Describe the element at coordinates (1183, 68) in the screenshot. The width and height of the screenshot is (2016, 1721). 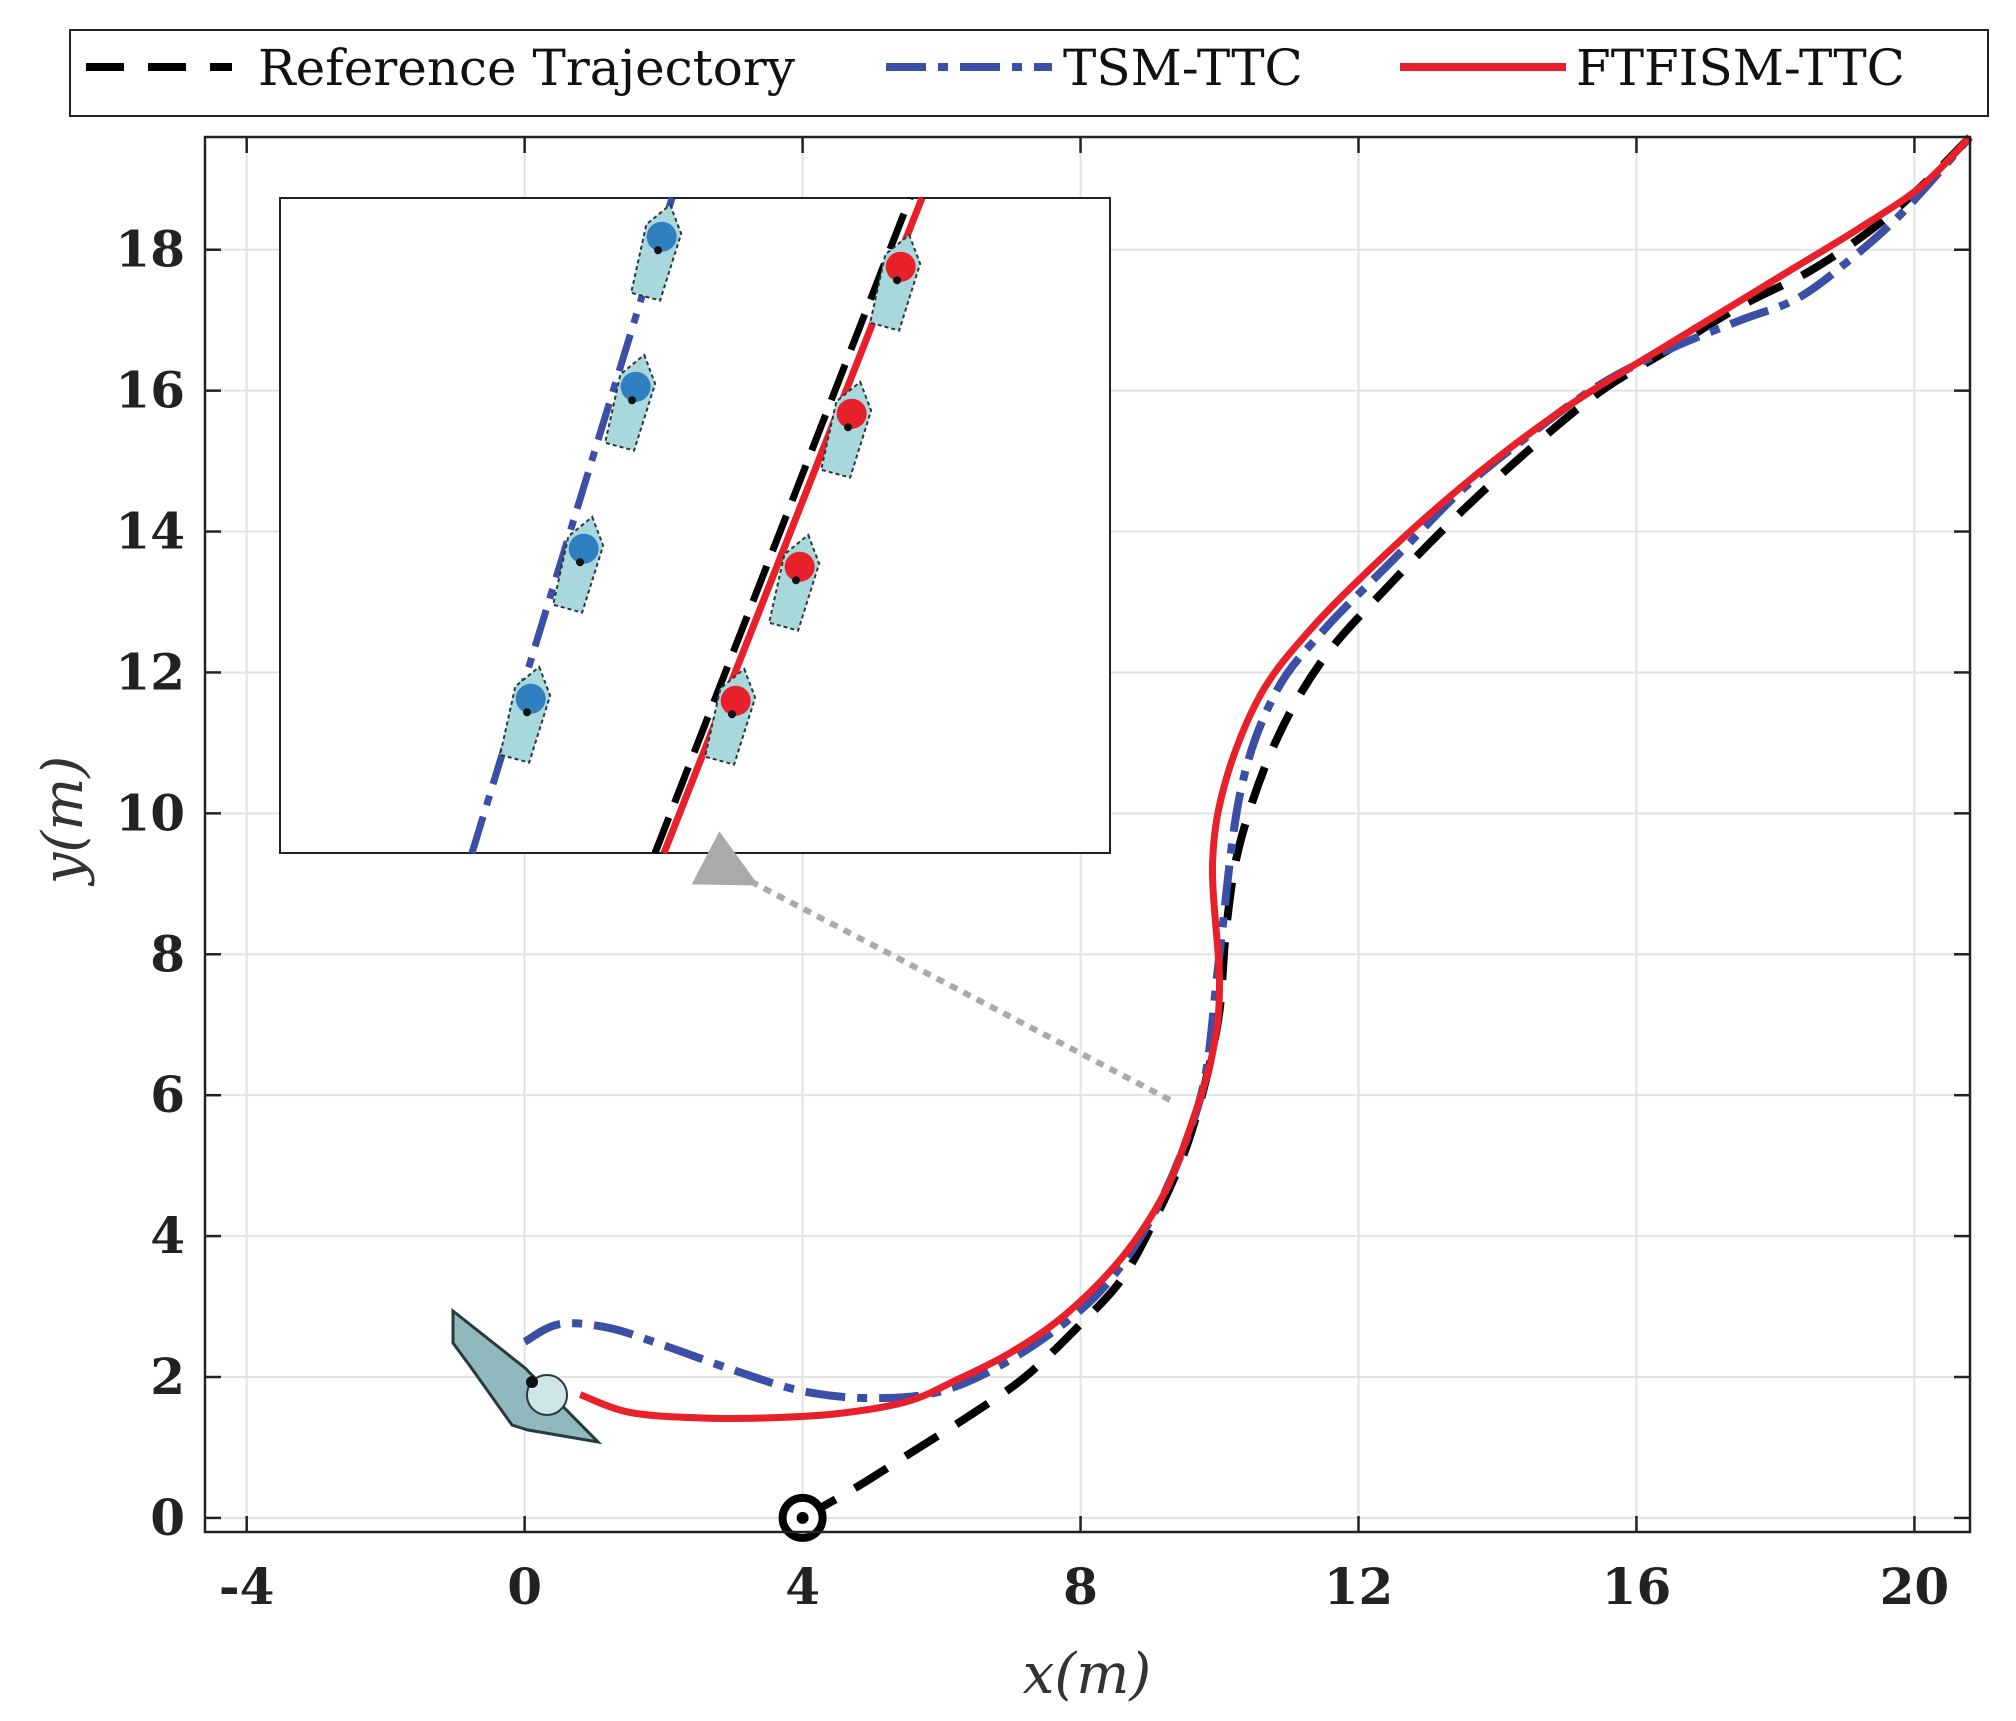
I see `legend-label-tsm-ttc: TSM-TTC` at that location.